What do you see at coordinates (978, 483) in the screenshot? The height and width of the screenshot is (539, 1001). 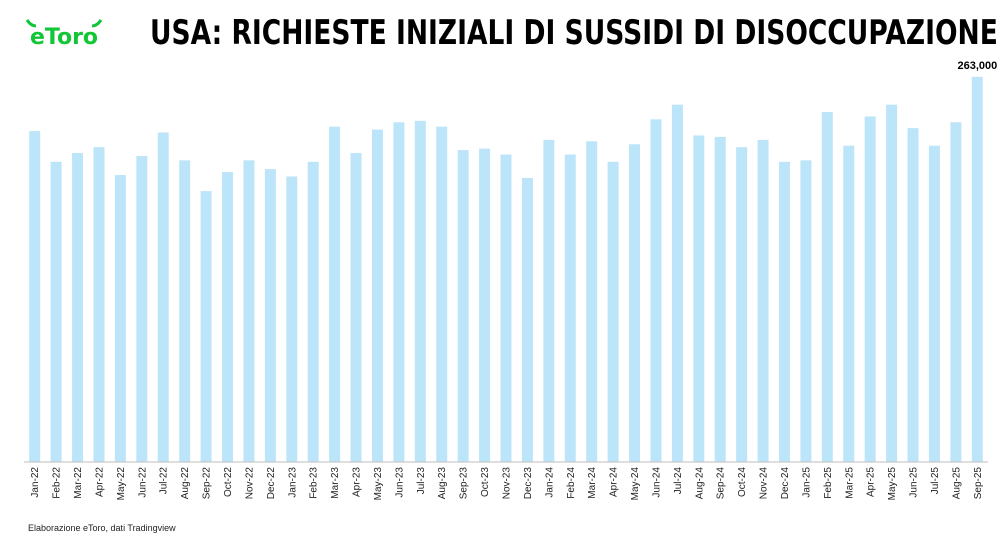 I see `x-tick-label: Sep-25` at bounding box center [978, 483].